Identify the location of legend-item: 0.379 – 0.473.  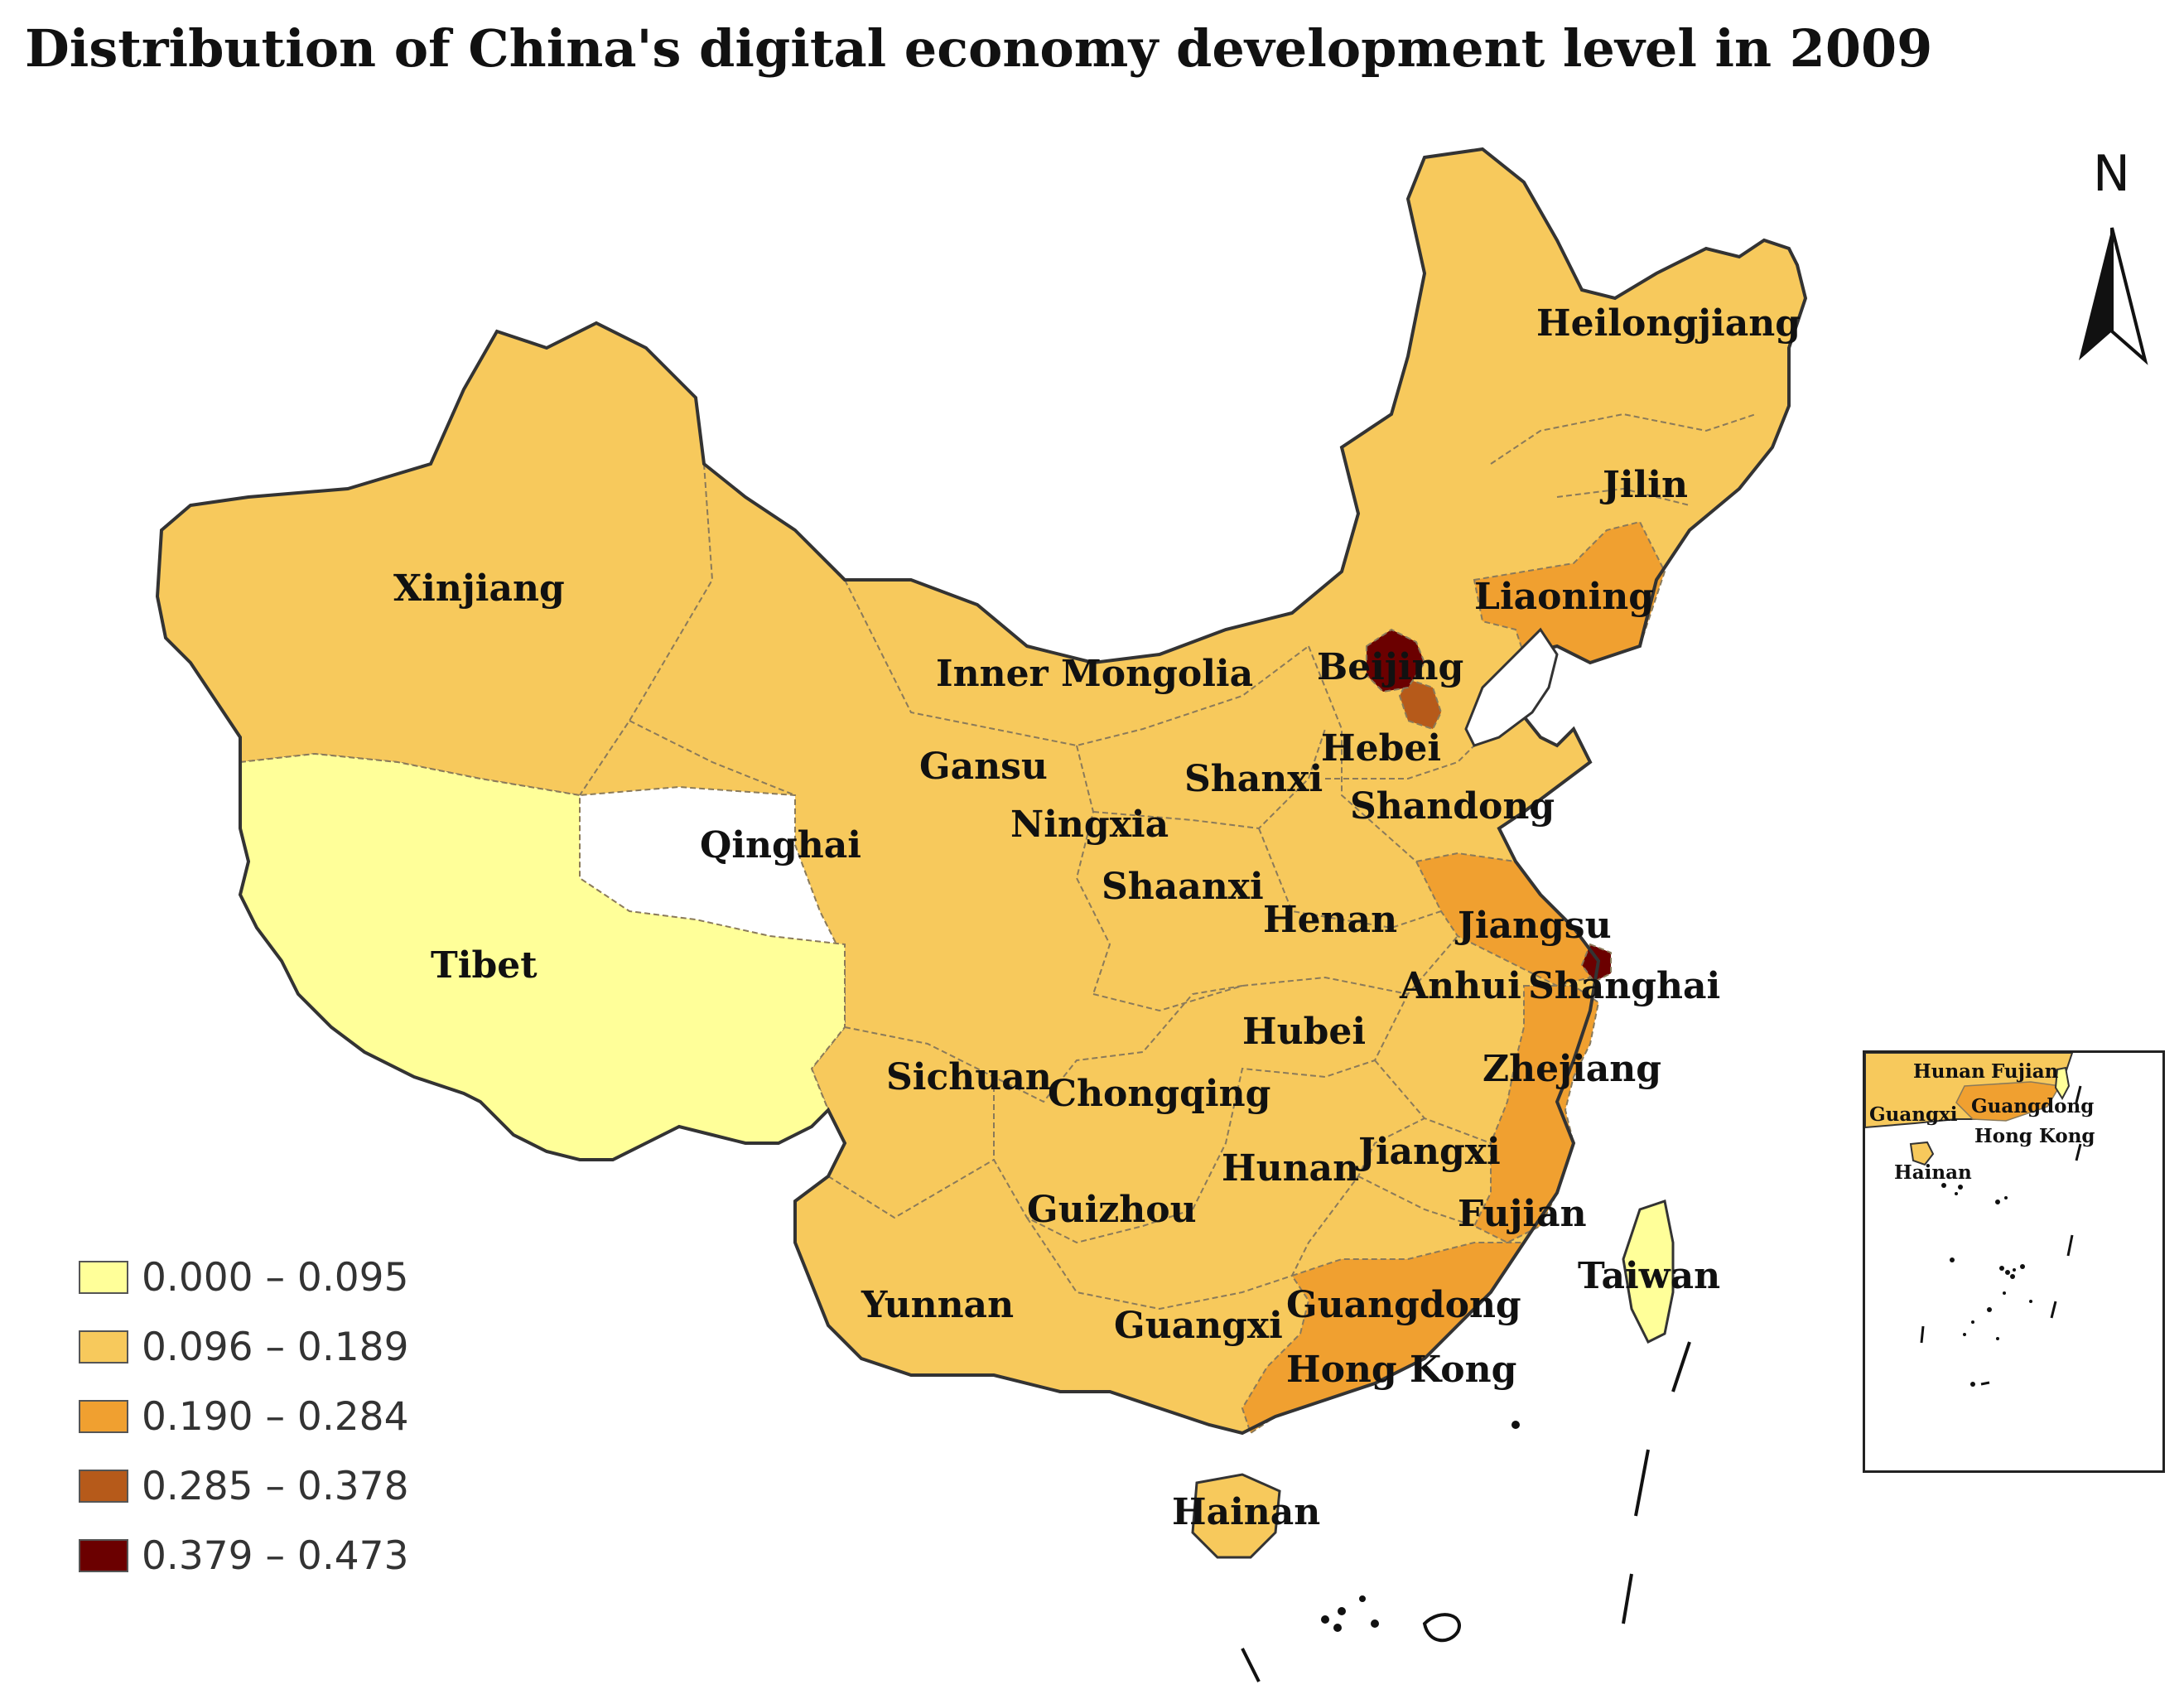
(243, 1555).